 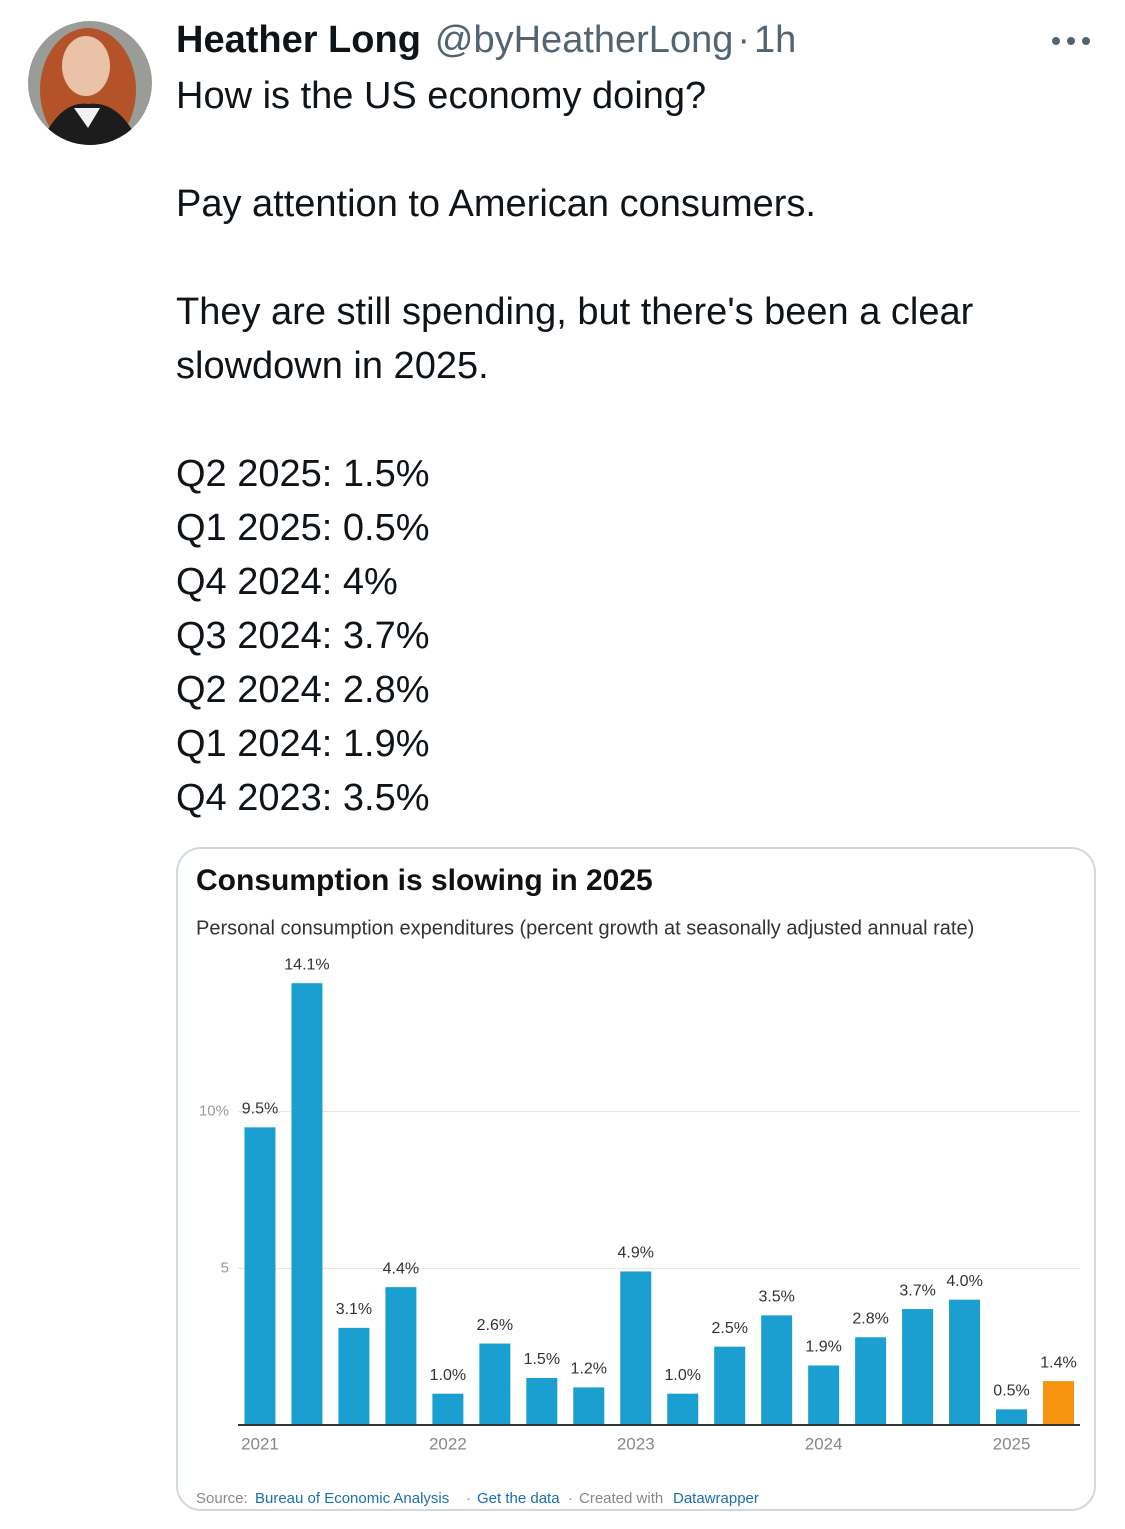 What do you see at coordinates (495, 1325) in the screenshot?
I see `value-label: 2.6%` at bounding box center [495, 1325].